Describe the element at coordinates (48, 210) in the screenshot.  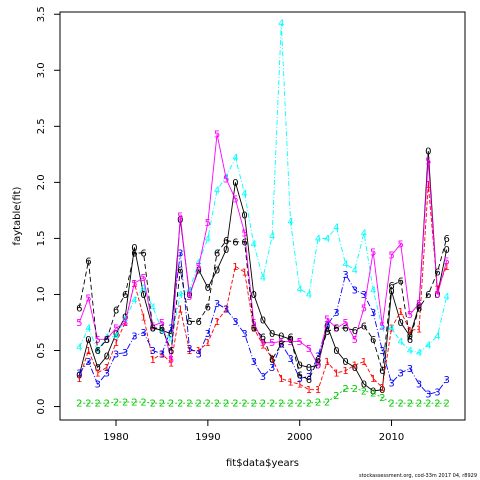
I see `y-axis: 0.0 0.5 1.0 1.5 2.0 2.5 3.0 3.5` at that location.